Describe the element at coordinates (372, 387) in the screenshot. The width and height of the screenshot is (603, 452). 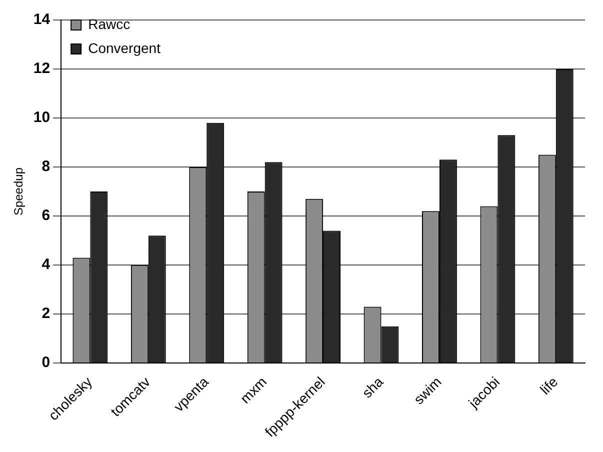
I see `x-tick-label: sha` at that location.